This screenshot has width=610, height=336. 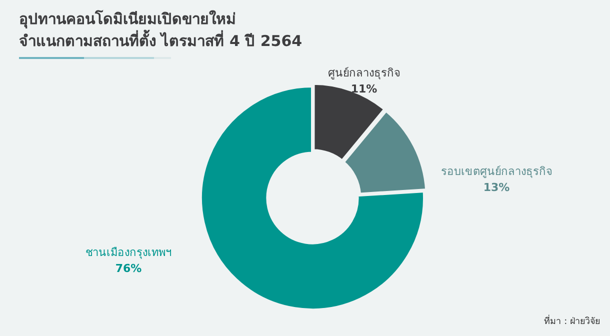 What do you see at coordinates (496, 187) in the screenshot?
I see `data-label: 13%` at bounding box center [496, 187].